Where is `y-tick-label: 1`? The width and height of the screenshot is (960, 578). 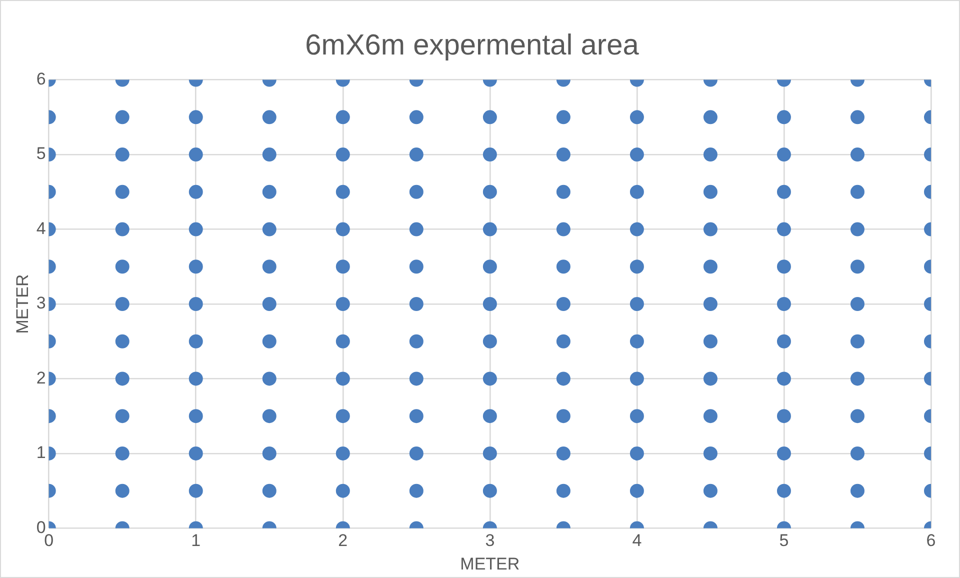 y-tick-label: 1 is located at coordinates (41, 452).